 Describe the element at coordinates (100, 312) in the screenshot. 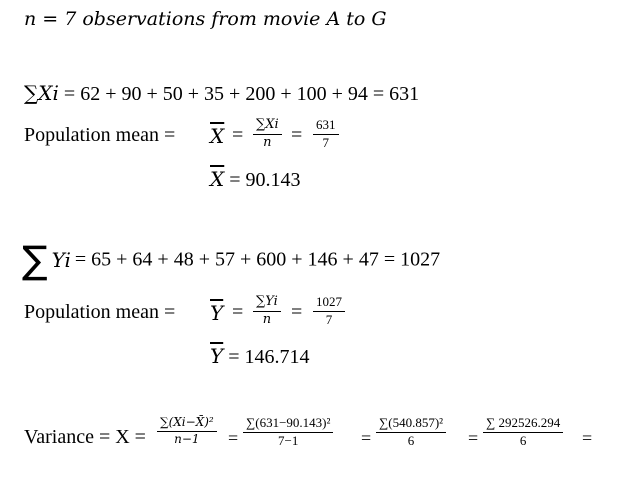

I see `y-mean-label: Population mean =` at that location.